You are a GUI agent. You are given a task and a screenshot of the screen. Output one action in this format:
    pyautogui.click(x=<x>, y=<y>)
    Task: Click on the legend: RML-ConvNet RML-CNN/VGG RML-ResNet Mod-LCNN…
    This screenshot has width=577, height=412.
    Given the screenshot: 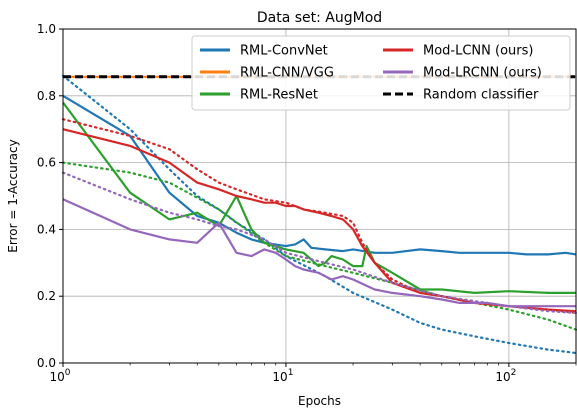 What is the action you would take?
    pyautogui.click(x=381, y=73)
    